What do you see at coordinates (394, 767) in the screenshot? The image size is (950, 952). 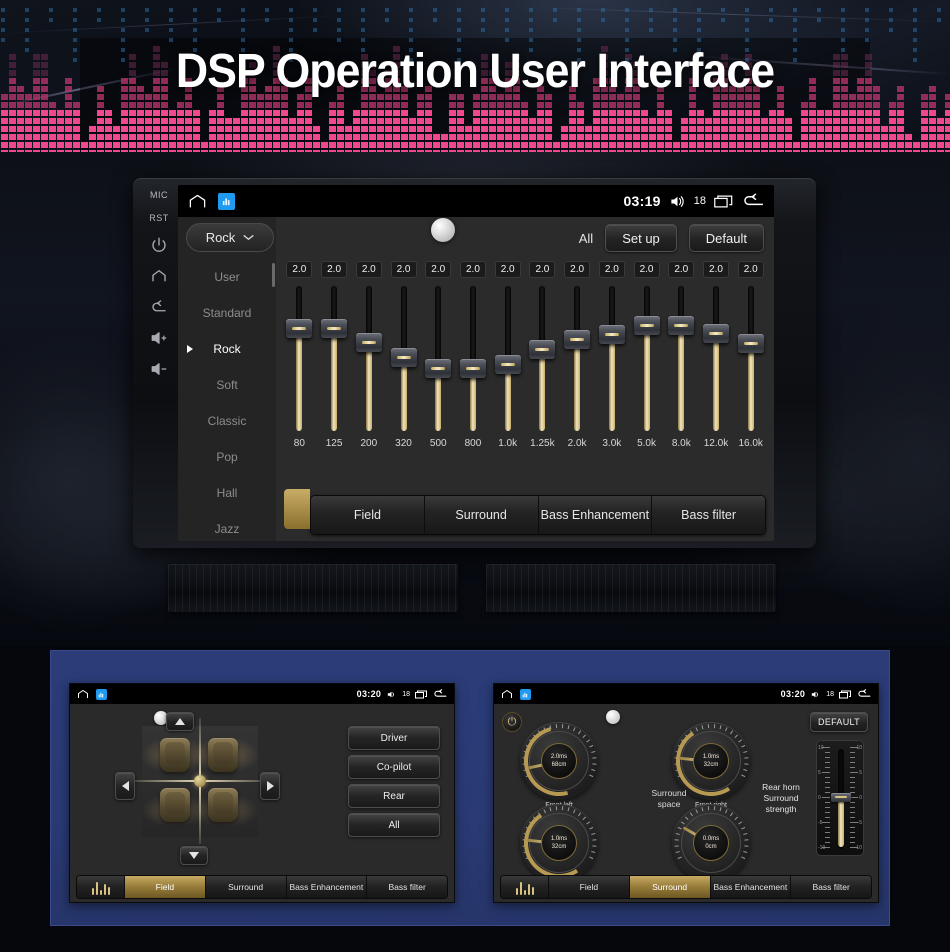 I see `seat-preset-copilot: Co-pilot` at bounding box center [394, 767].